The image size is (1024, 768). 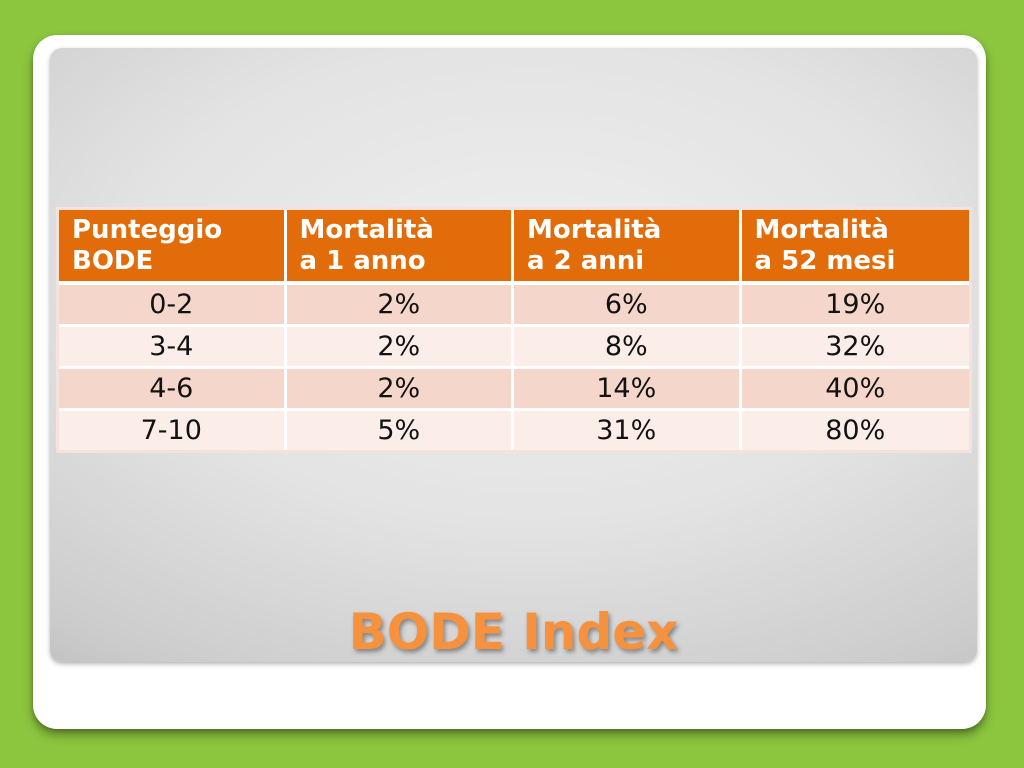 What do you see at coordinates (173, 387) in the screenshot?
I see `table-cell: 4-6` at bounding box center [173, 387].